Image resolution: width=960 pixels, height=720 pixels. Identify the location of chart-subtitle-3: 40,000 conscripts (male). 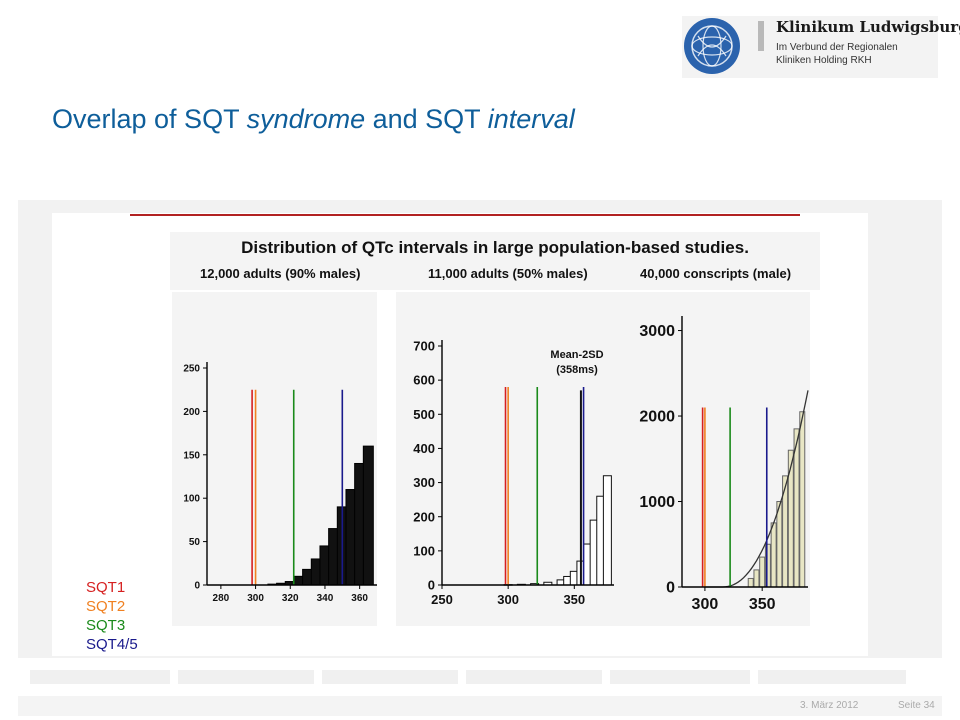
(716, 273).